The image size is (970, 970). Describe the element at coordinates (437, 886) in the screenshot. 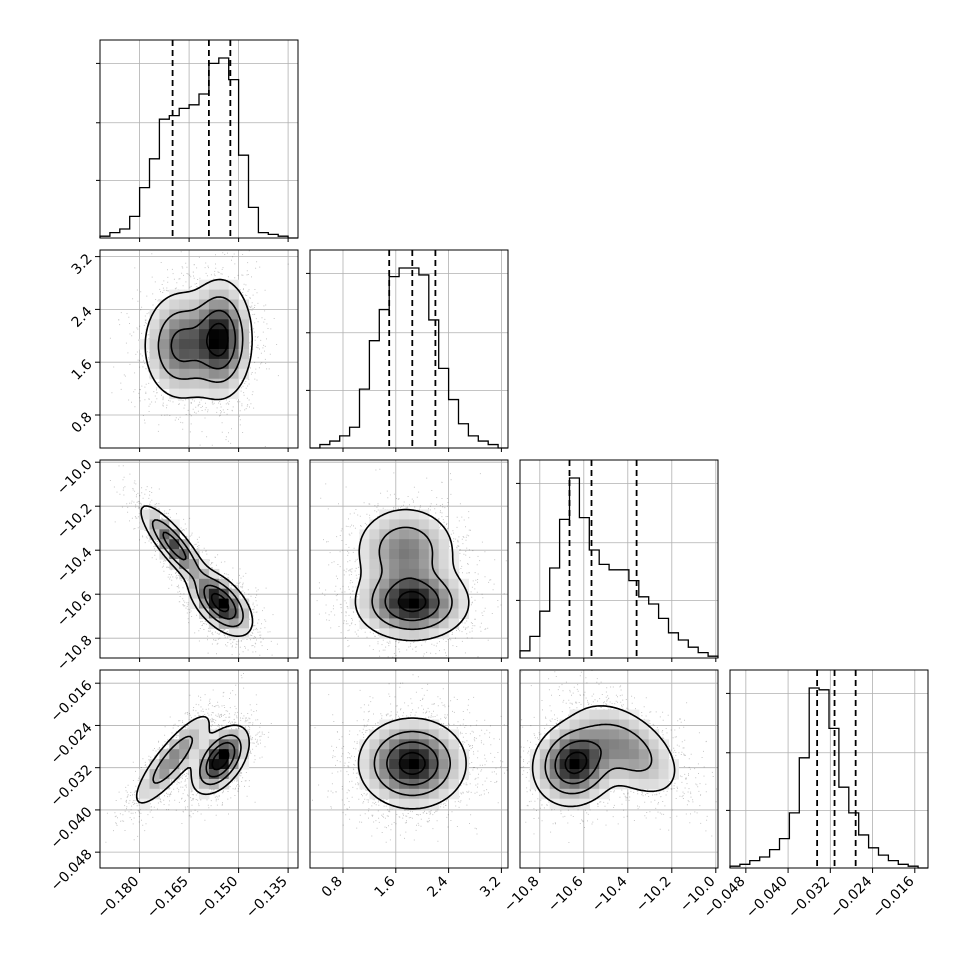

I see `x-tick-label: 2.4` at that location.